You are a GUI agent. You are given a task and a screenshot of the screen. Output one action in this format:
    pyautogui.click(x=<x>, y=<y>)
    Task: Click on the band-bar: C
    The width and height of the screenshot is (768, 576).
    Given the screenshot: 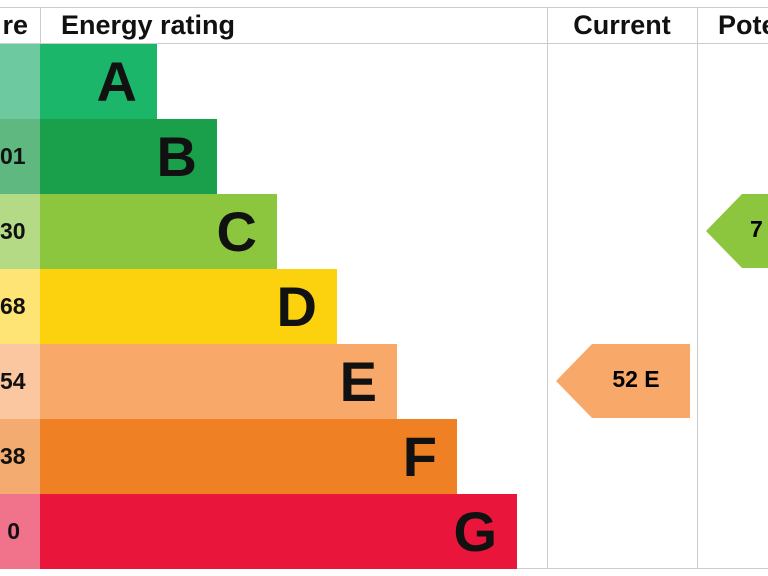 What is the action you would take?
    pyautogui.click(x=158, y=231)
    